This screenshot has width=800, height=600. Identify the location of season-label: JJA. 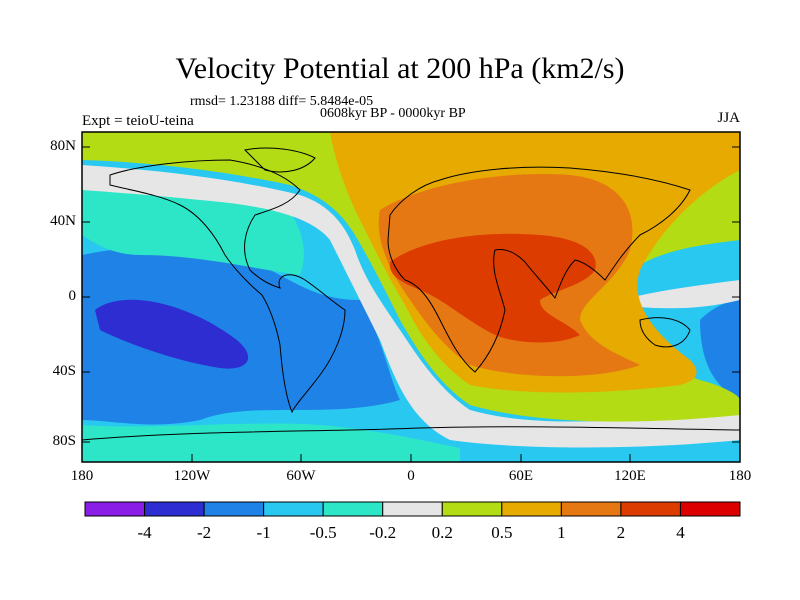
(728, 118).